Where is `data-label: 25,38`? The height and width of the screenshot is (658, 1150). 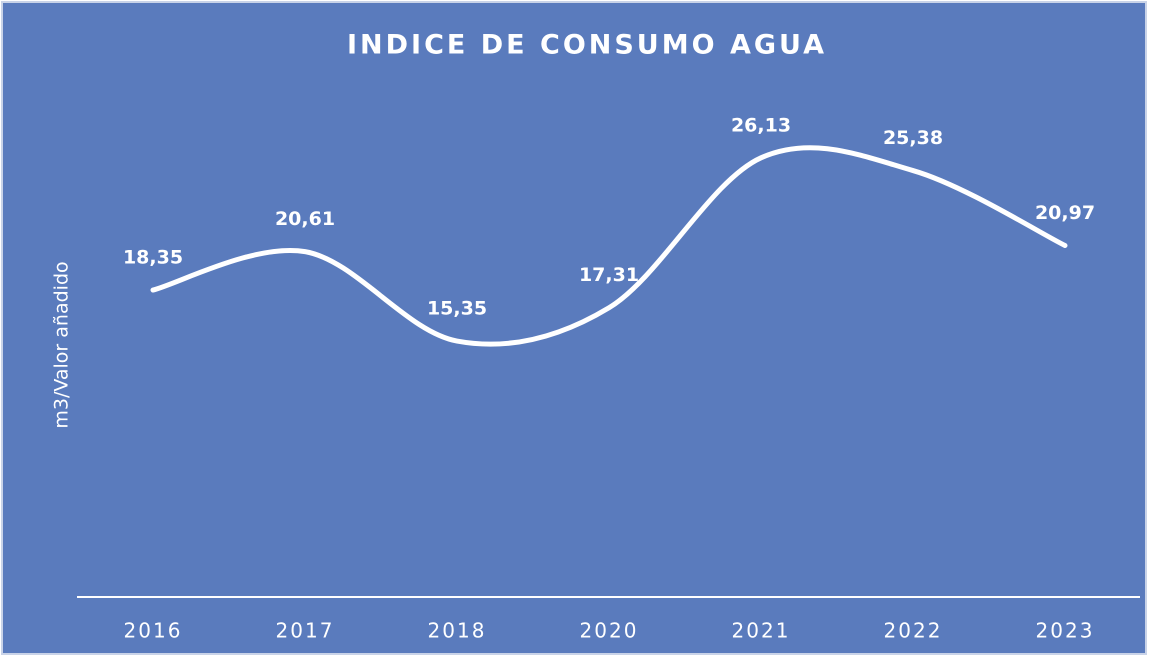
data-label: 25,38 is located at coordinates (913, 138).